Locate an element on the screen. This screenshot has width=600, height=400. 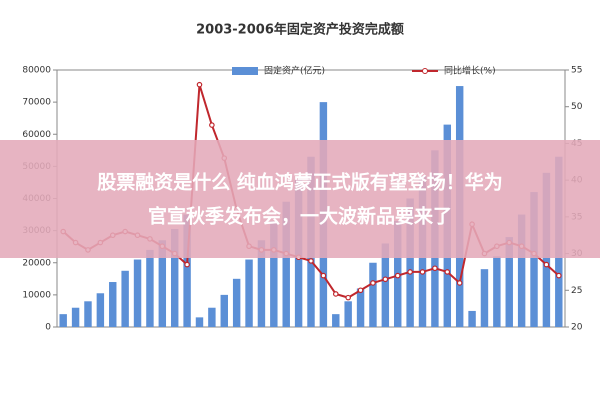
legend-label: 固定资产(亿元) is located at coordinates (294, 71).